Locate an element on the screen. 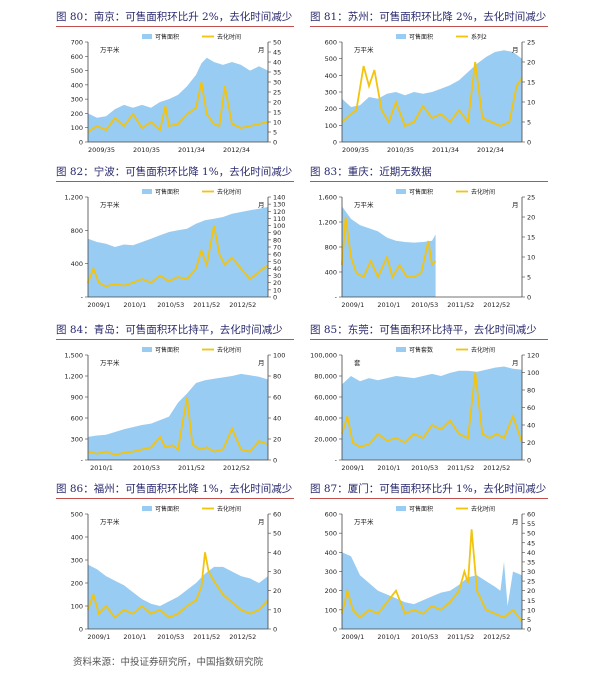 The width and height of the screenshot is (595, 676). x-tick-label: 2011/34 is located at coordinates (445, 150).